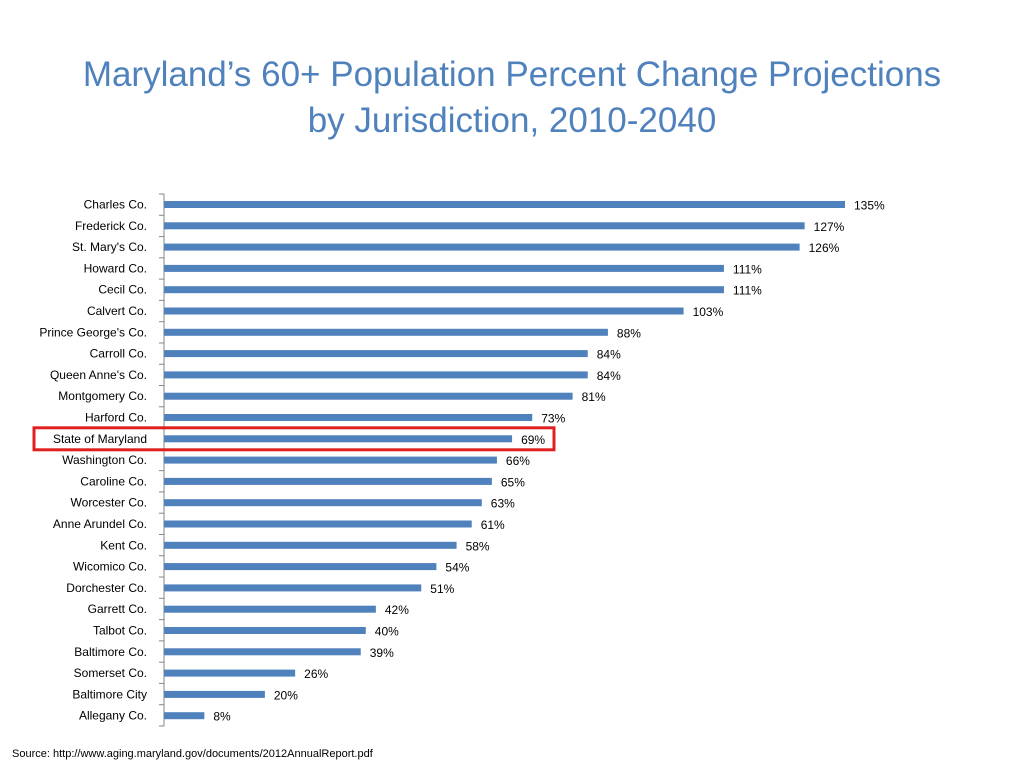  Describe the element at coordinates (123, 545) in the screenshot. I see `category-label-kent-co: Kent Co.` at that location.